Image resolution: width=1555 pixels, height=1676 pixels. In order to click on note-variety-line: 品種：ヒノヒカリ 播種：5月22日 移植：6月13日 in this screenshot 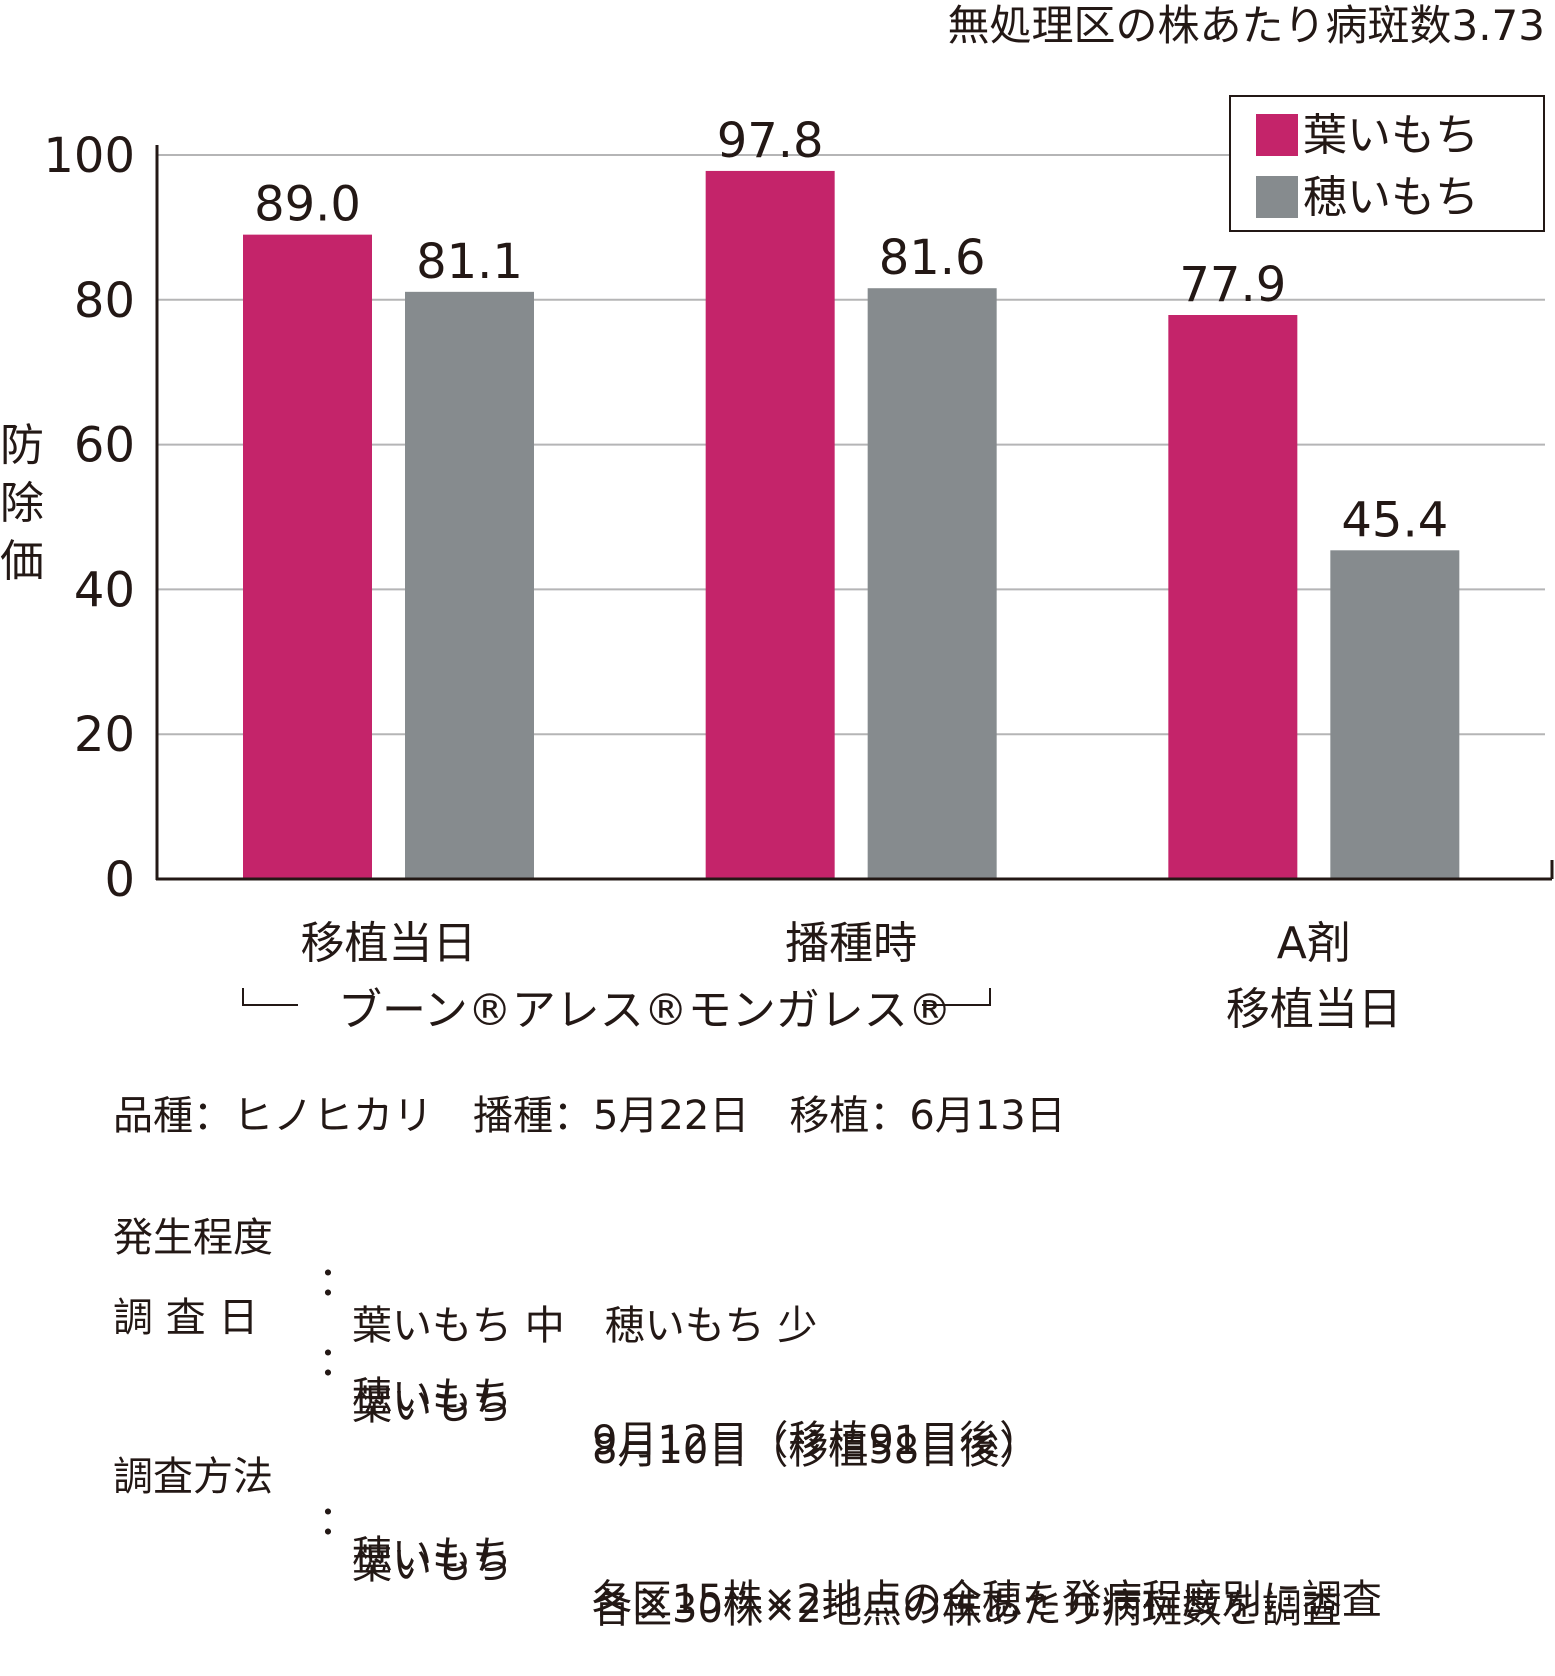, I will do `click(589, 1116)`.